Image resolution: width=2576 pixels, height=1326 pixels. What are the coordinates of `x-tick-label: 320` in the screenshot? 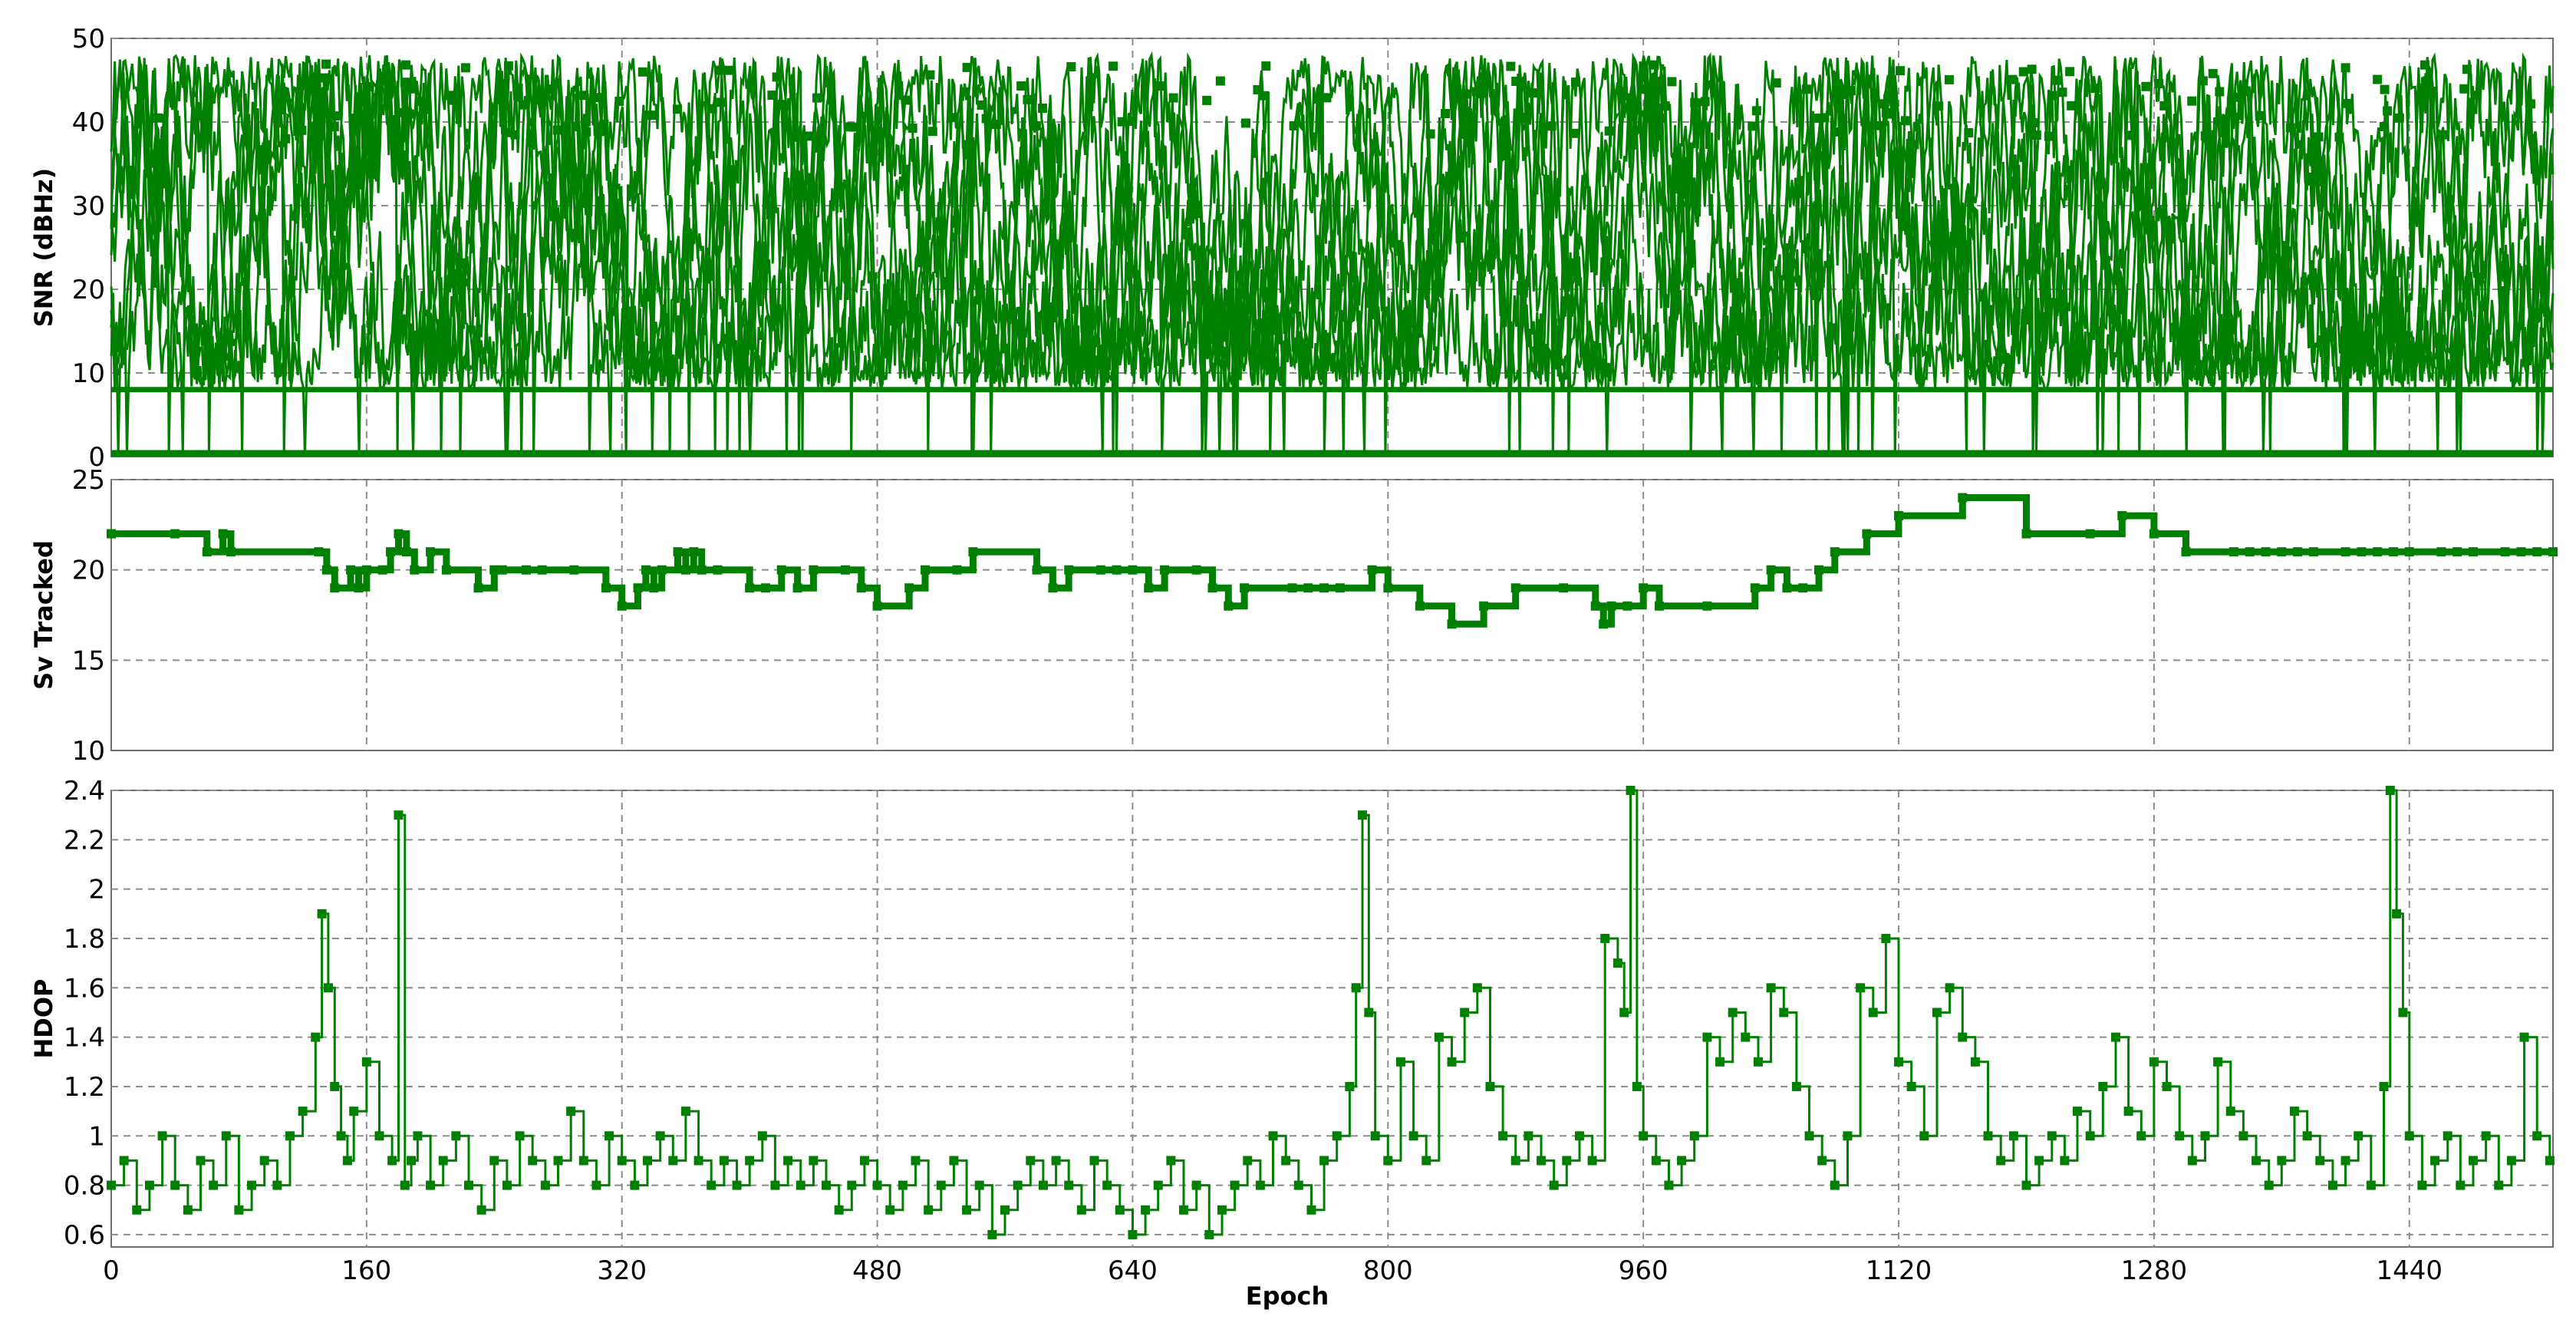 It's located at (622, 1271).